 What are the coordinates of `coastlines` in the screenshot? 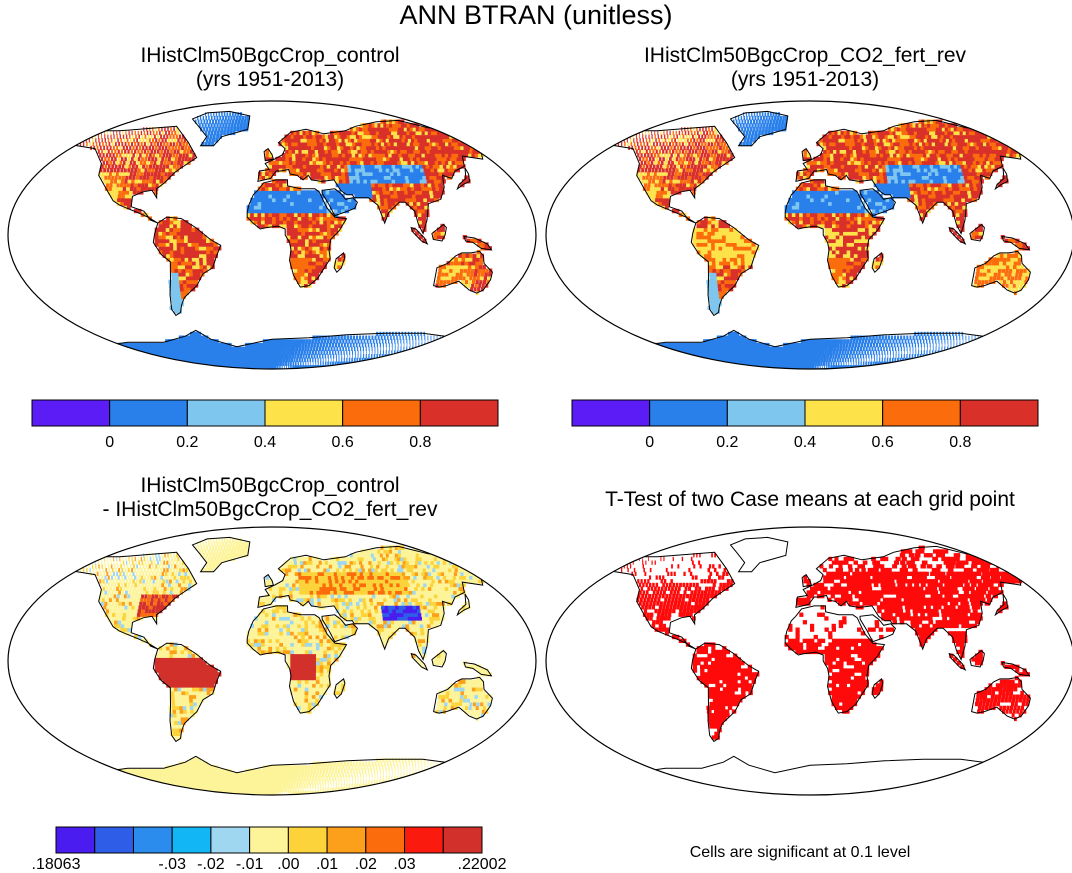 It's located at (814, 665).